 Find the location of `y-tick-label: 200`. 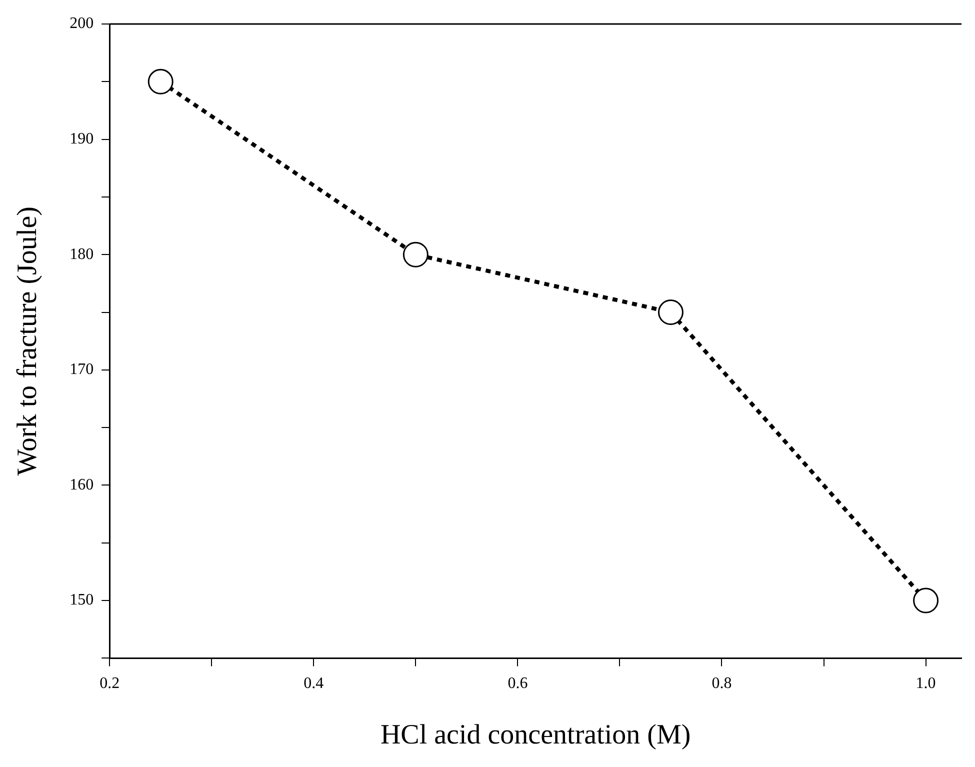

y-tick-label: 200 is located at coordinates (82, 23).